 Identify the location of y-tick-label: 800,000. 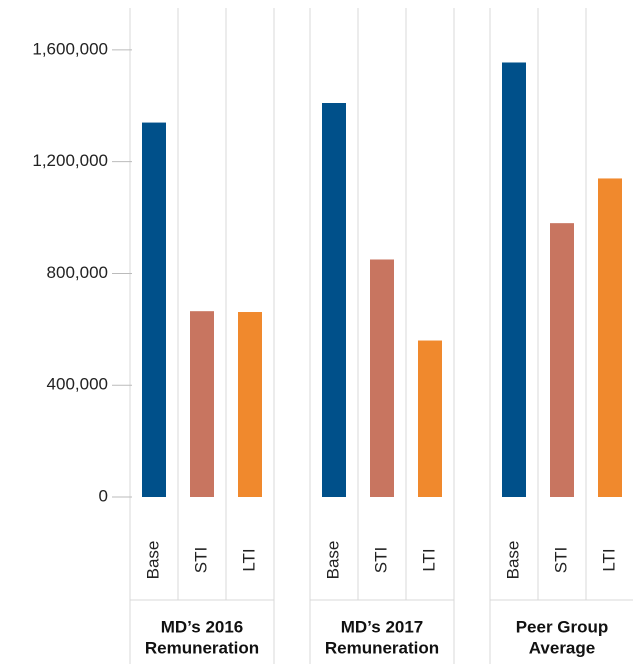
(77, 272).